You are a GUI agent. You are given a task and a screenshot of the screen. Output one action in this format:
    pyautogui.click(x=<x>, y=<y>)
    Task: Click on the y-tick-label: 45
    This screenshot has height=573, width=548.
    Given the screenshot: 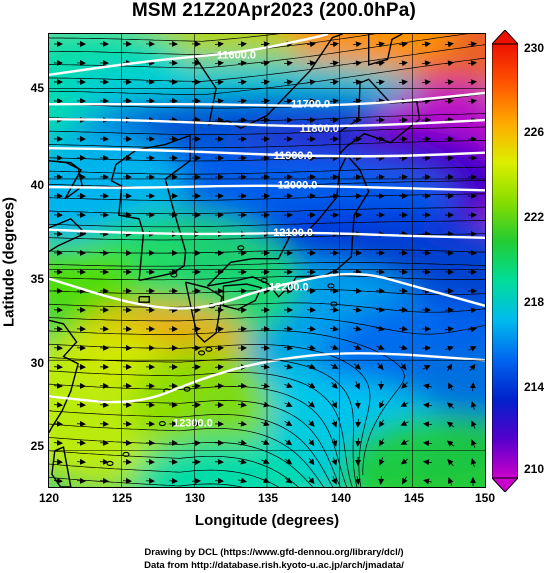 What is the action you would take?
    pyautogui.click(x=37, y=88)
    